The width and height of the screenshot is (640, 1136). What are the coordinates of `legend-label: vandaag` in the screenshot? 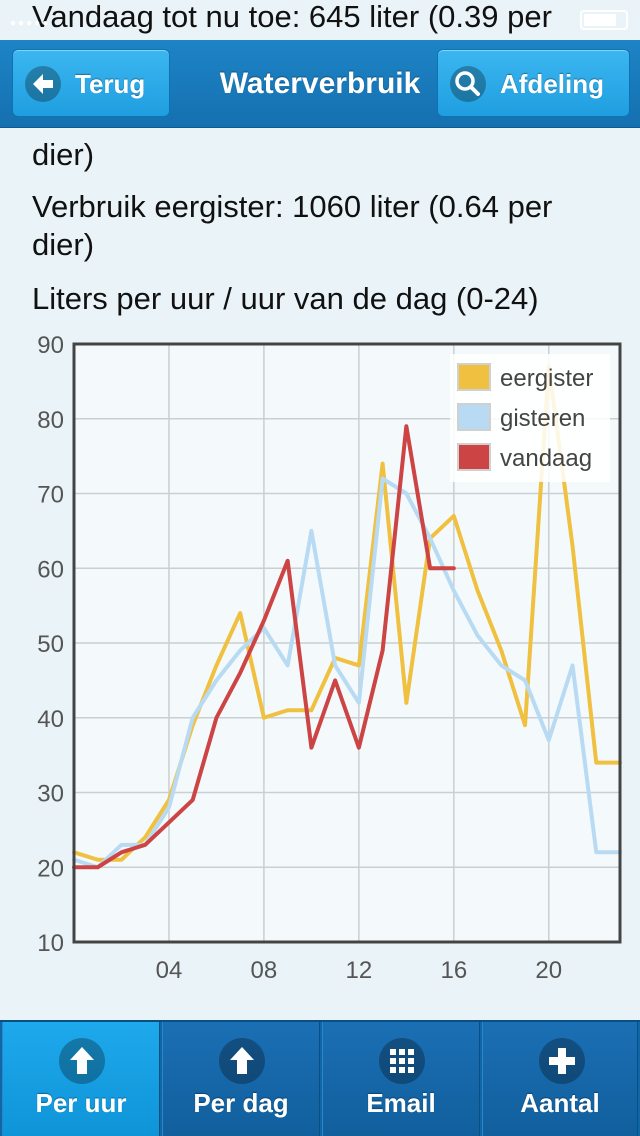 It's located at (546, 458).